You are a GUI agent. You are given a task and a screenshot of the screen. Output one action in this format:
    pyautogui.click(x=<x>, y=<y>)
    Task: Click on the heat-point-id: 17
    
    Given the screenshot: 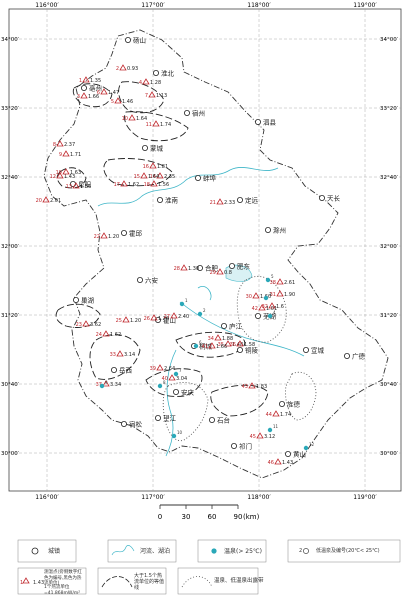 What is the action you would take?
    pyautogui.click(x=117, y=185)
    